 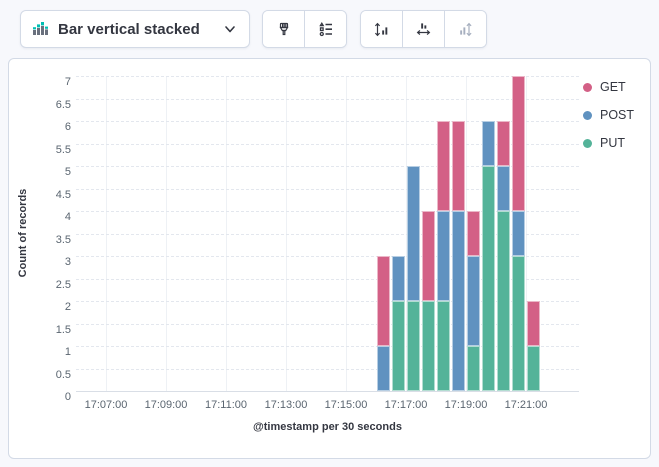 I want to click on y-tick-label: 3.5, so click(x=63, y=239).